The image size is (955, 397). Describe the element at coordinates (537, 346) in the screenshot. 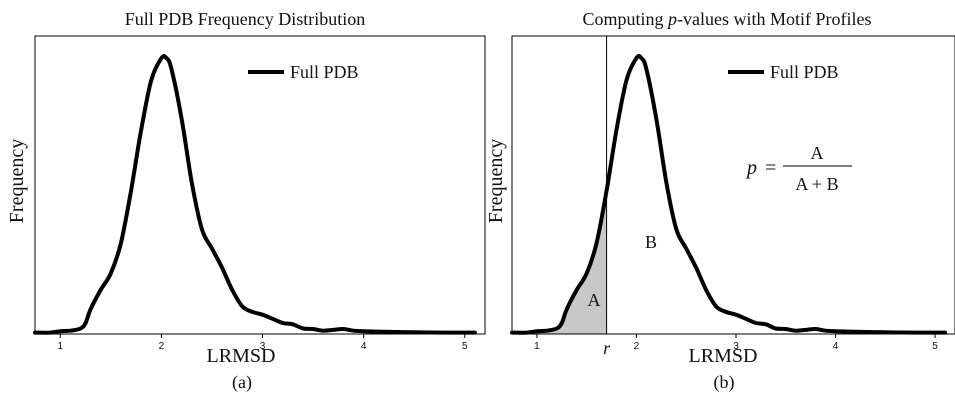

I see `panel-b-x-tick-label: 1` at that location.